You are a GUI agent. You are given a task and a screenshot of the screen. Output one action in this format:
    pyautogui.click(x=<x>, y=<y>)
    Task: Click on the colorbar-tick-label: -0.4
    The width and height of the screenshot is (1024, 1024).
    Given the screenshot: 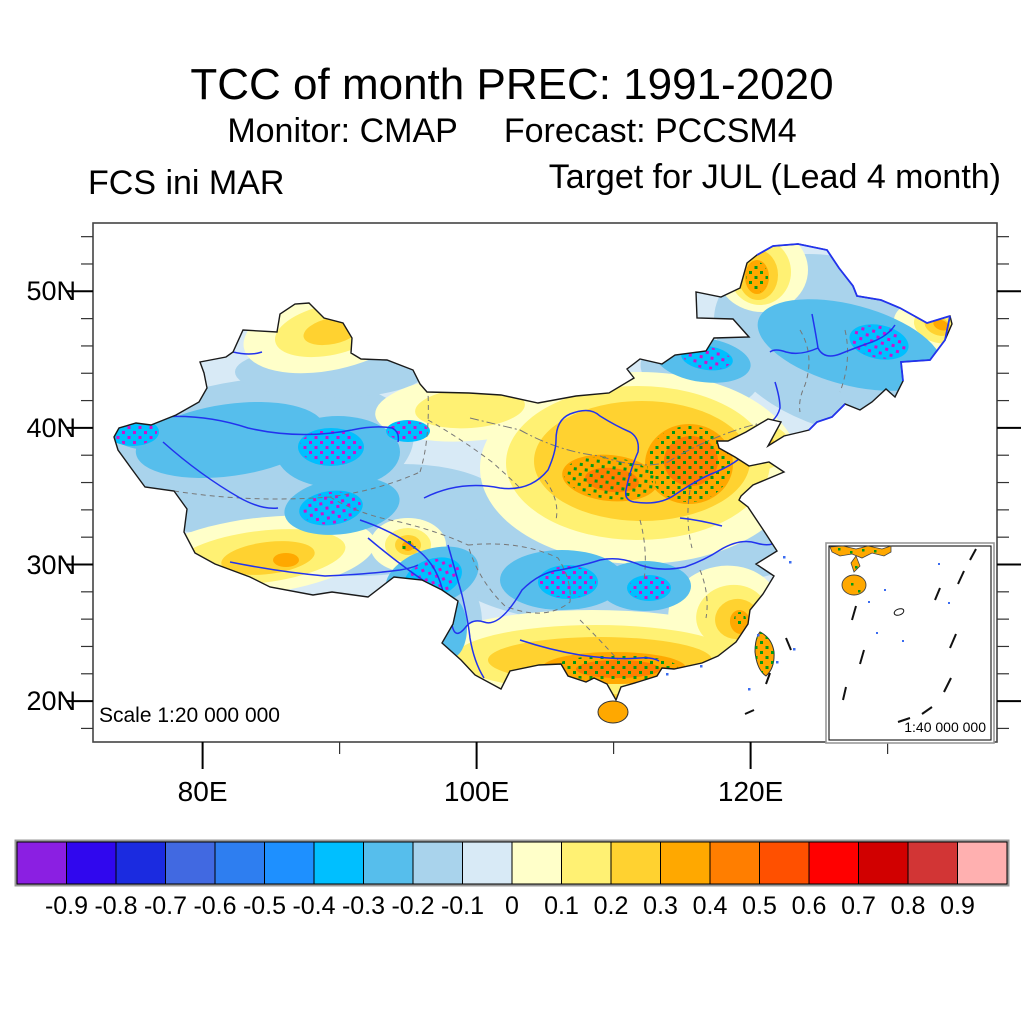 What is the action you would take?
    pyautogui.click(x=314, y=906)
    